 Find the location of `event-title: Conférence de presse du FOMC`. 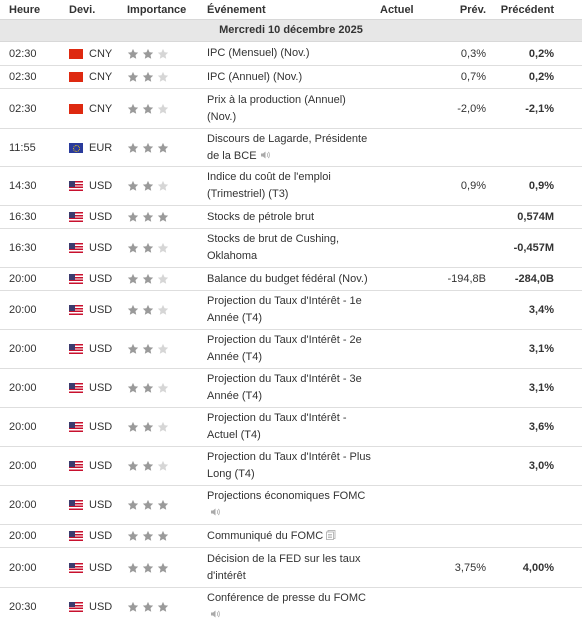

event-title: Conférence de presse du FOMC is located at coordinates (286, 597).